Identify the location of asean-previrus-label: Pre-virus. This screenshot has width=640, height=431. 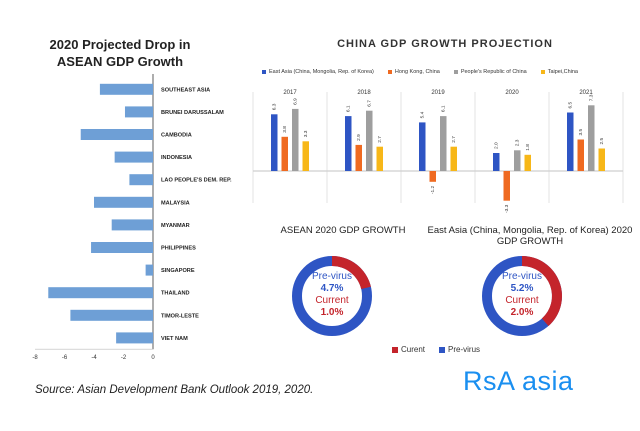
(331, 276).